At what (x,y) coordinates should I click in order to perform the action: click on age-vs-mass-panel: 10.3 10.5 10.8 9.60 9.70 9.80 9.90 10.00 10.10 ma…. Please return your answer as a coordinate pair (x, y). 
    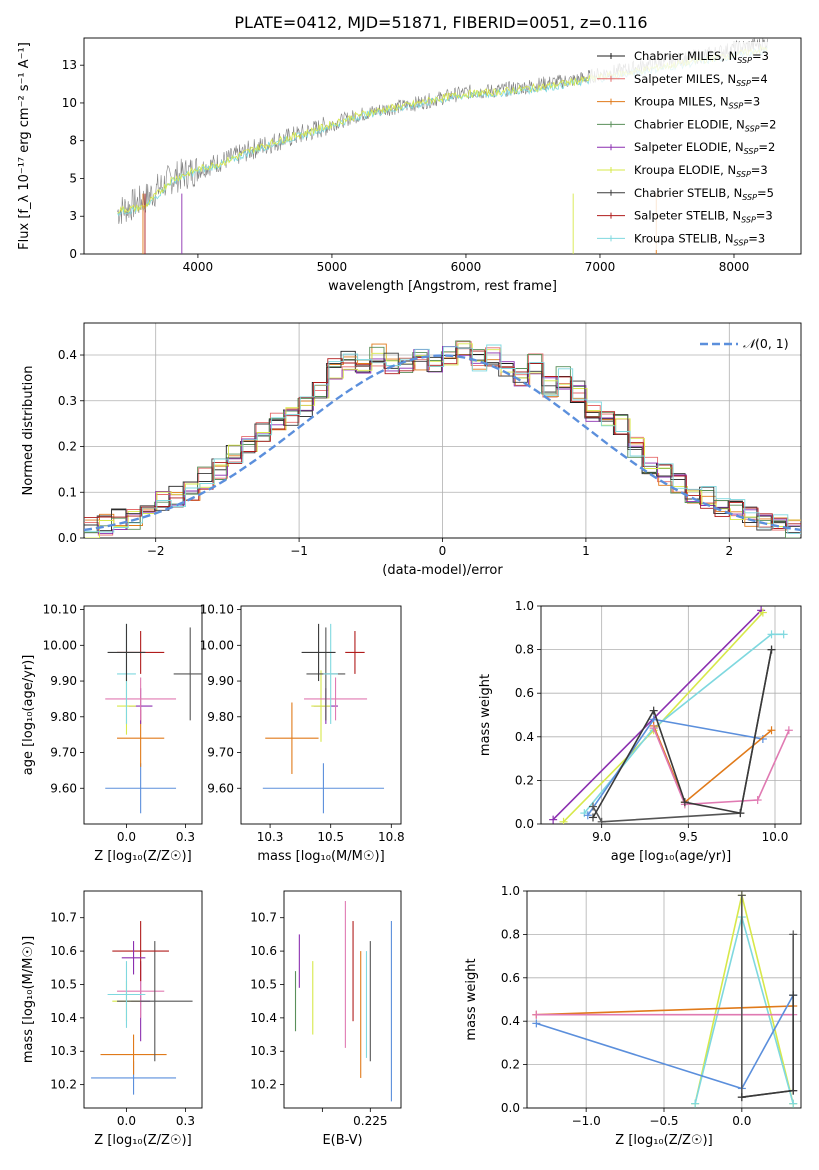
    Looking at the image, I should click on (302, 733).